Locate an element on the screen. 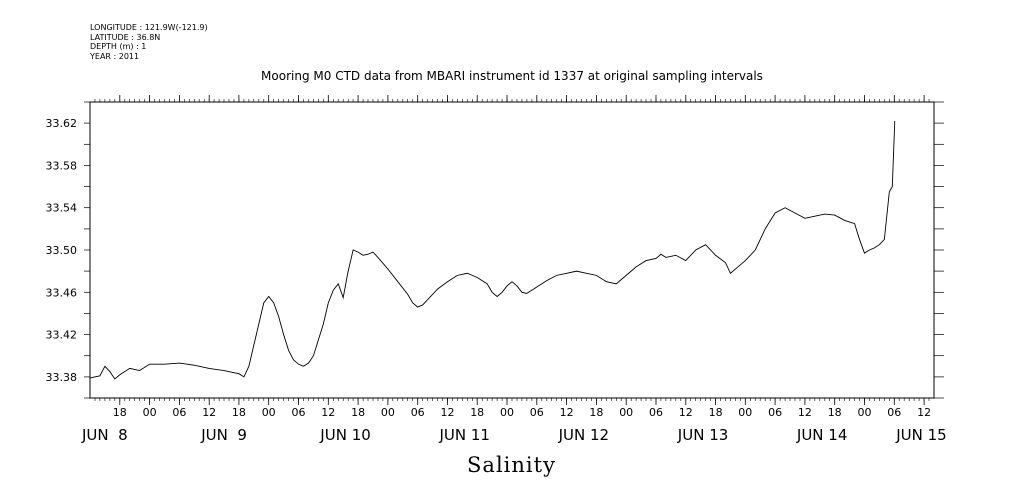 This screenshot has height=504, width=1009. meta-year: YEAR : 2011 is located at coordinates (115, 56).